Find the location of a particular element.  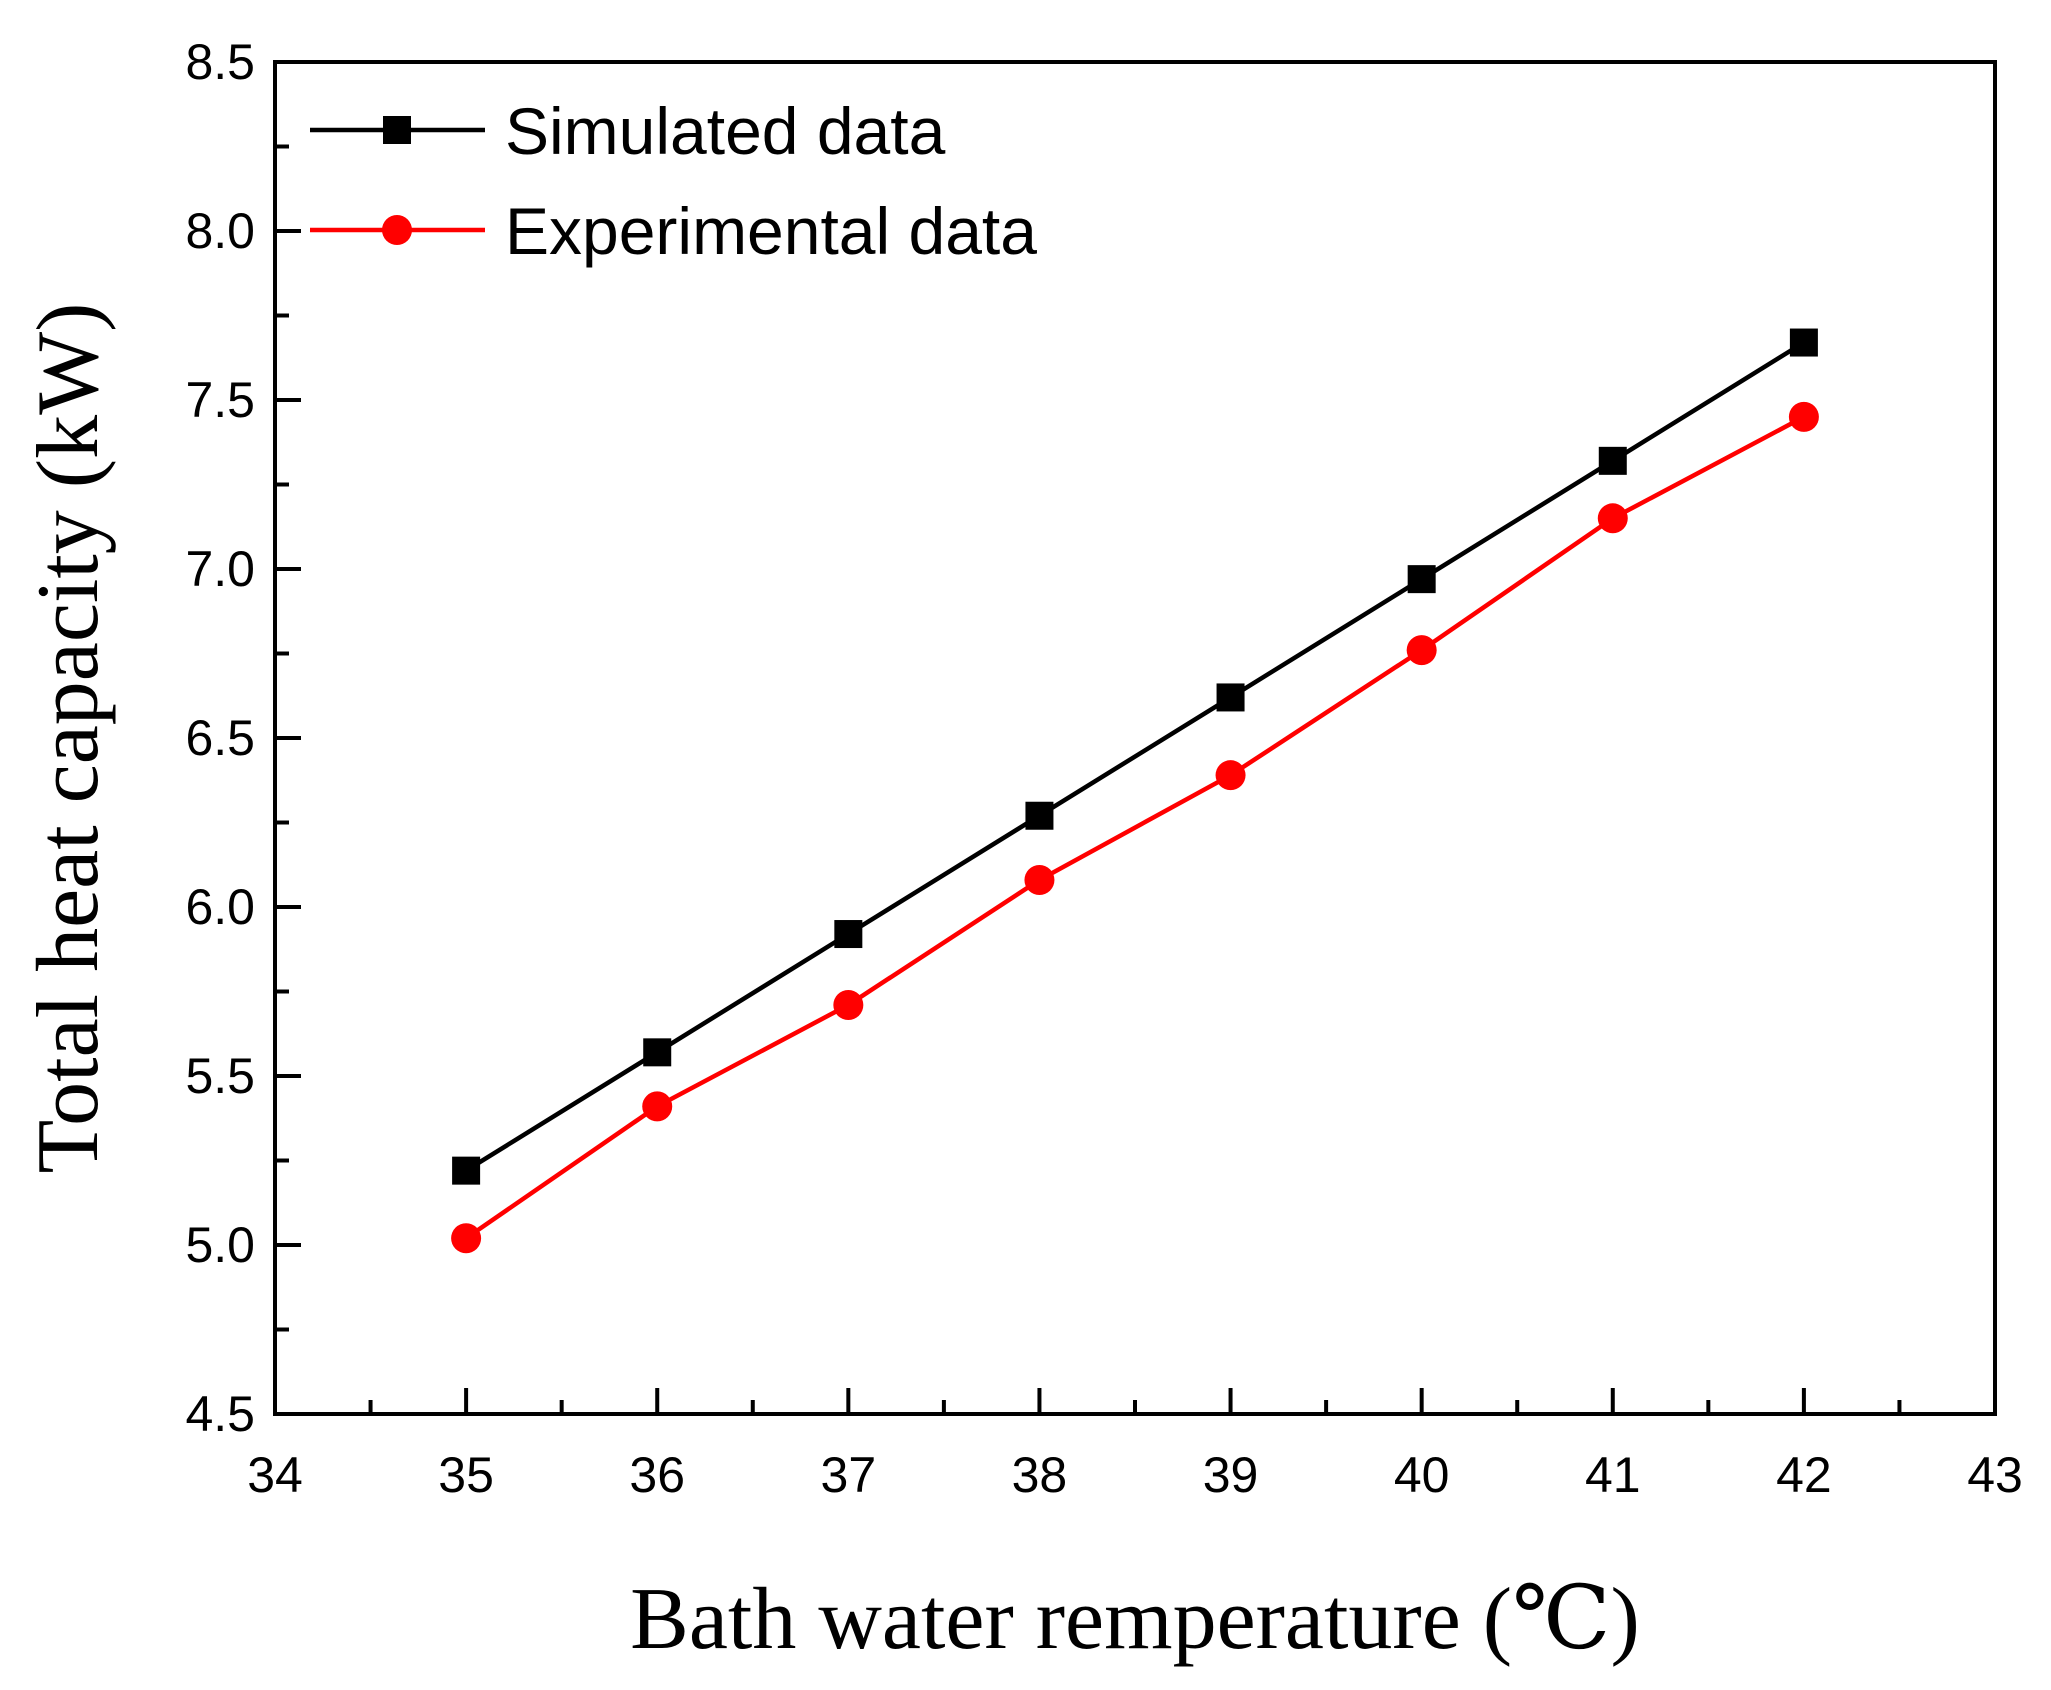

x-axis-title: Bath water remperature (℃) is located at coordinates (1135, 1619).